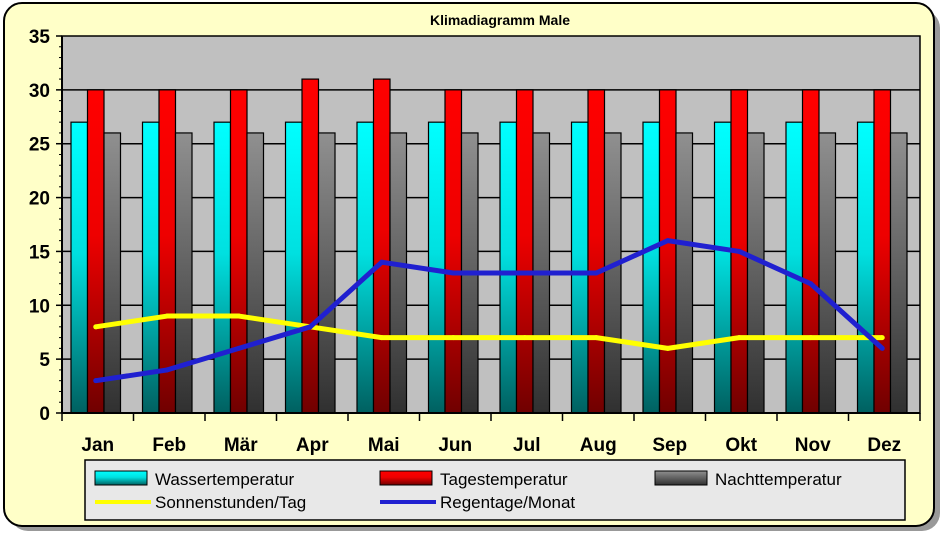  I want to click on y-tick-label: 10, so click(39, 306).